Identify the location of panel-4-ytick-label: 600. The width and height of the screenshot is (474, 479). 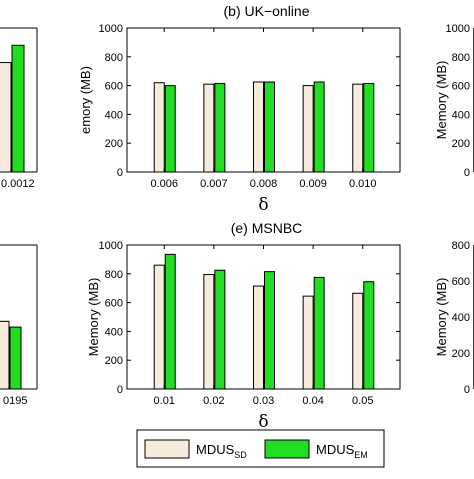
(114, 304).